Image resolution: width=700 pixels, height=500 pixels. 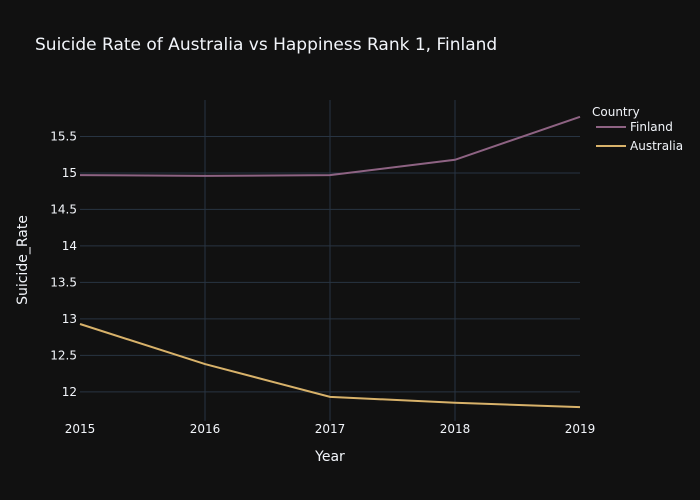 I want to click on x-axis-ticks: 2015 2016 2017 2018 2019, so click(x=330, y=429).